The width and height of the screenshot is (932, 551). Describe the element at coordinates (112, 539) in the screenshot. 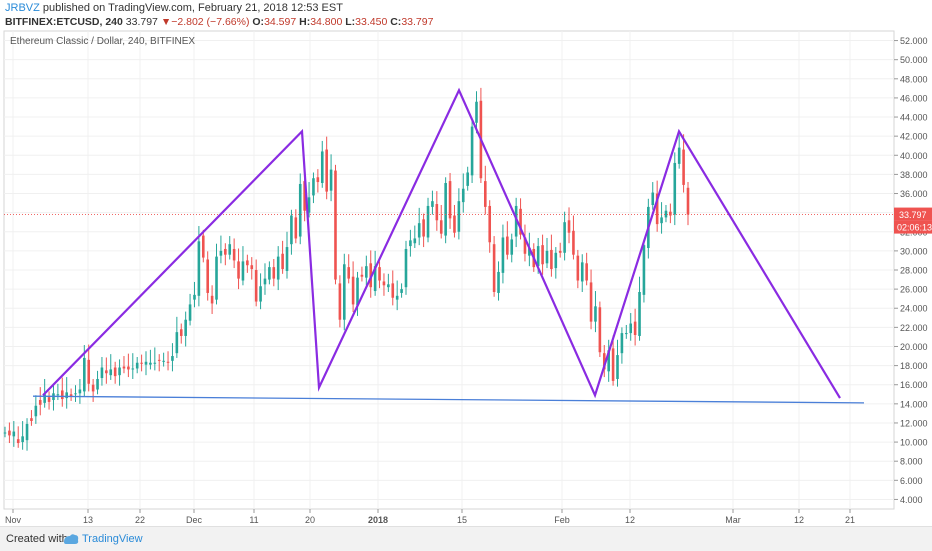

I see `tradingview-brand: TradingView` at that location.